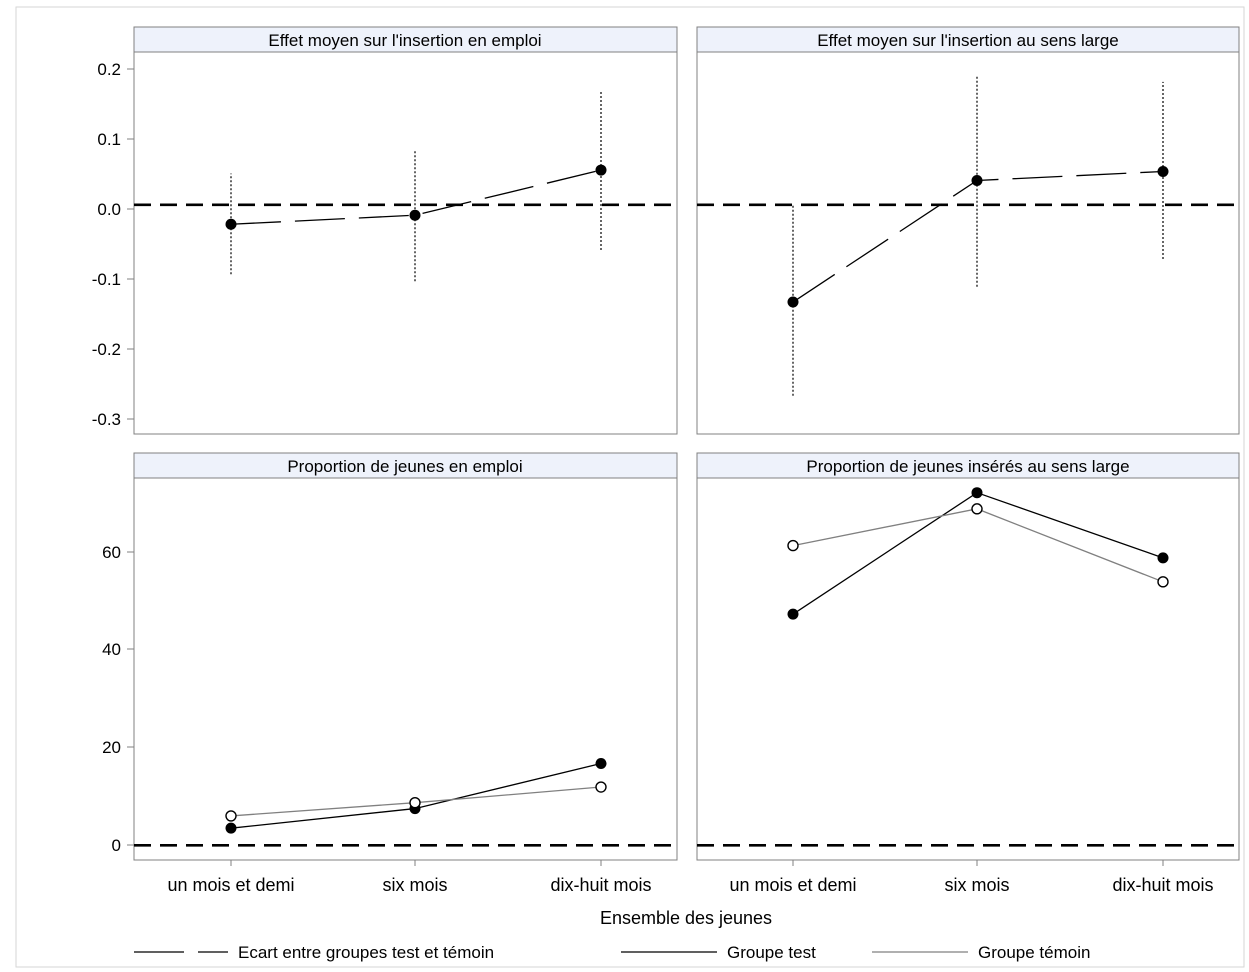 The width and height of the screenshot is (1249, 972). What do you see at coordinates (686, 918) in the screenshot?
I see `x-axis-title: Ensemble des jeunes` at bounding box center [686, 918].